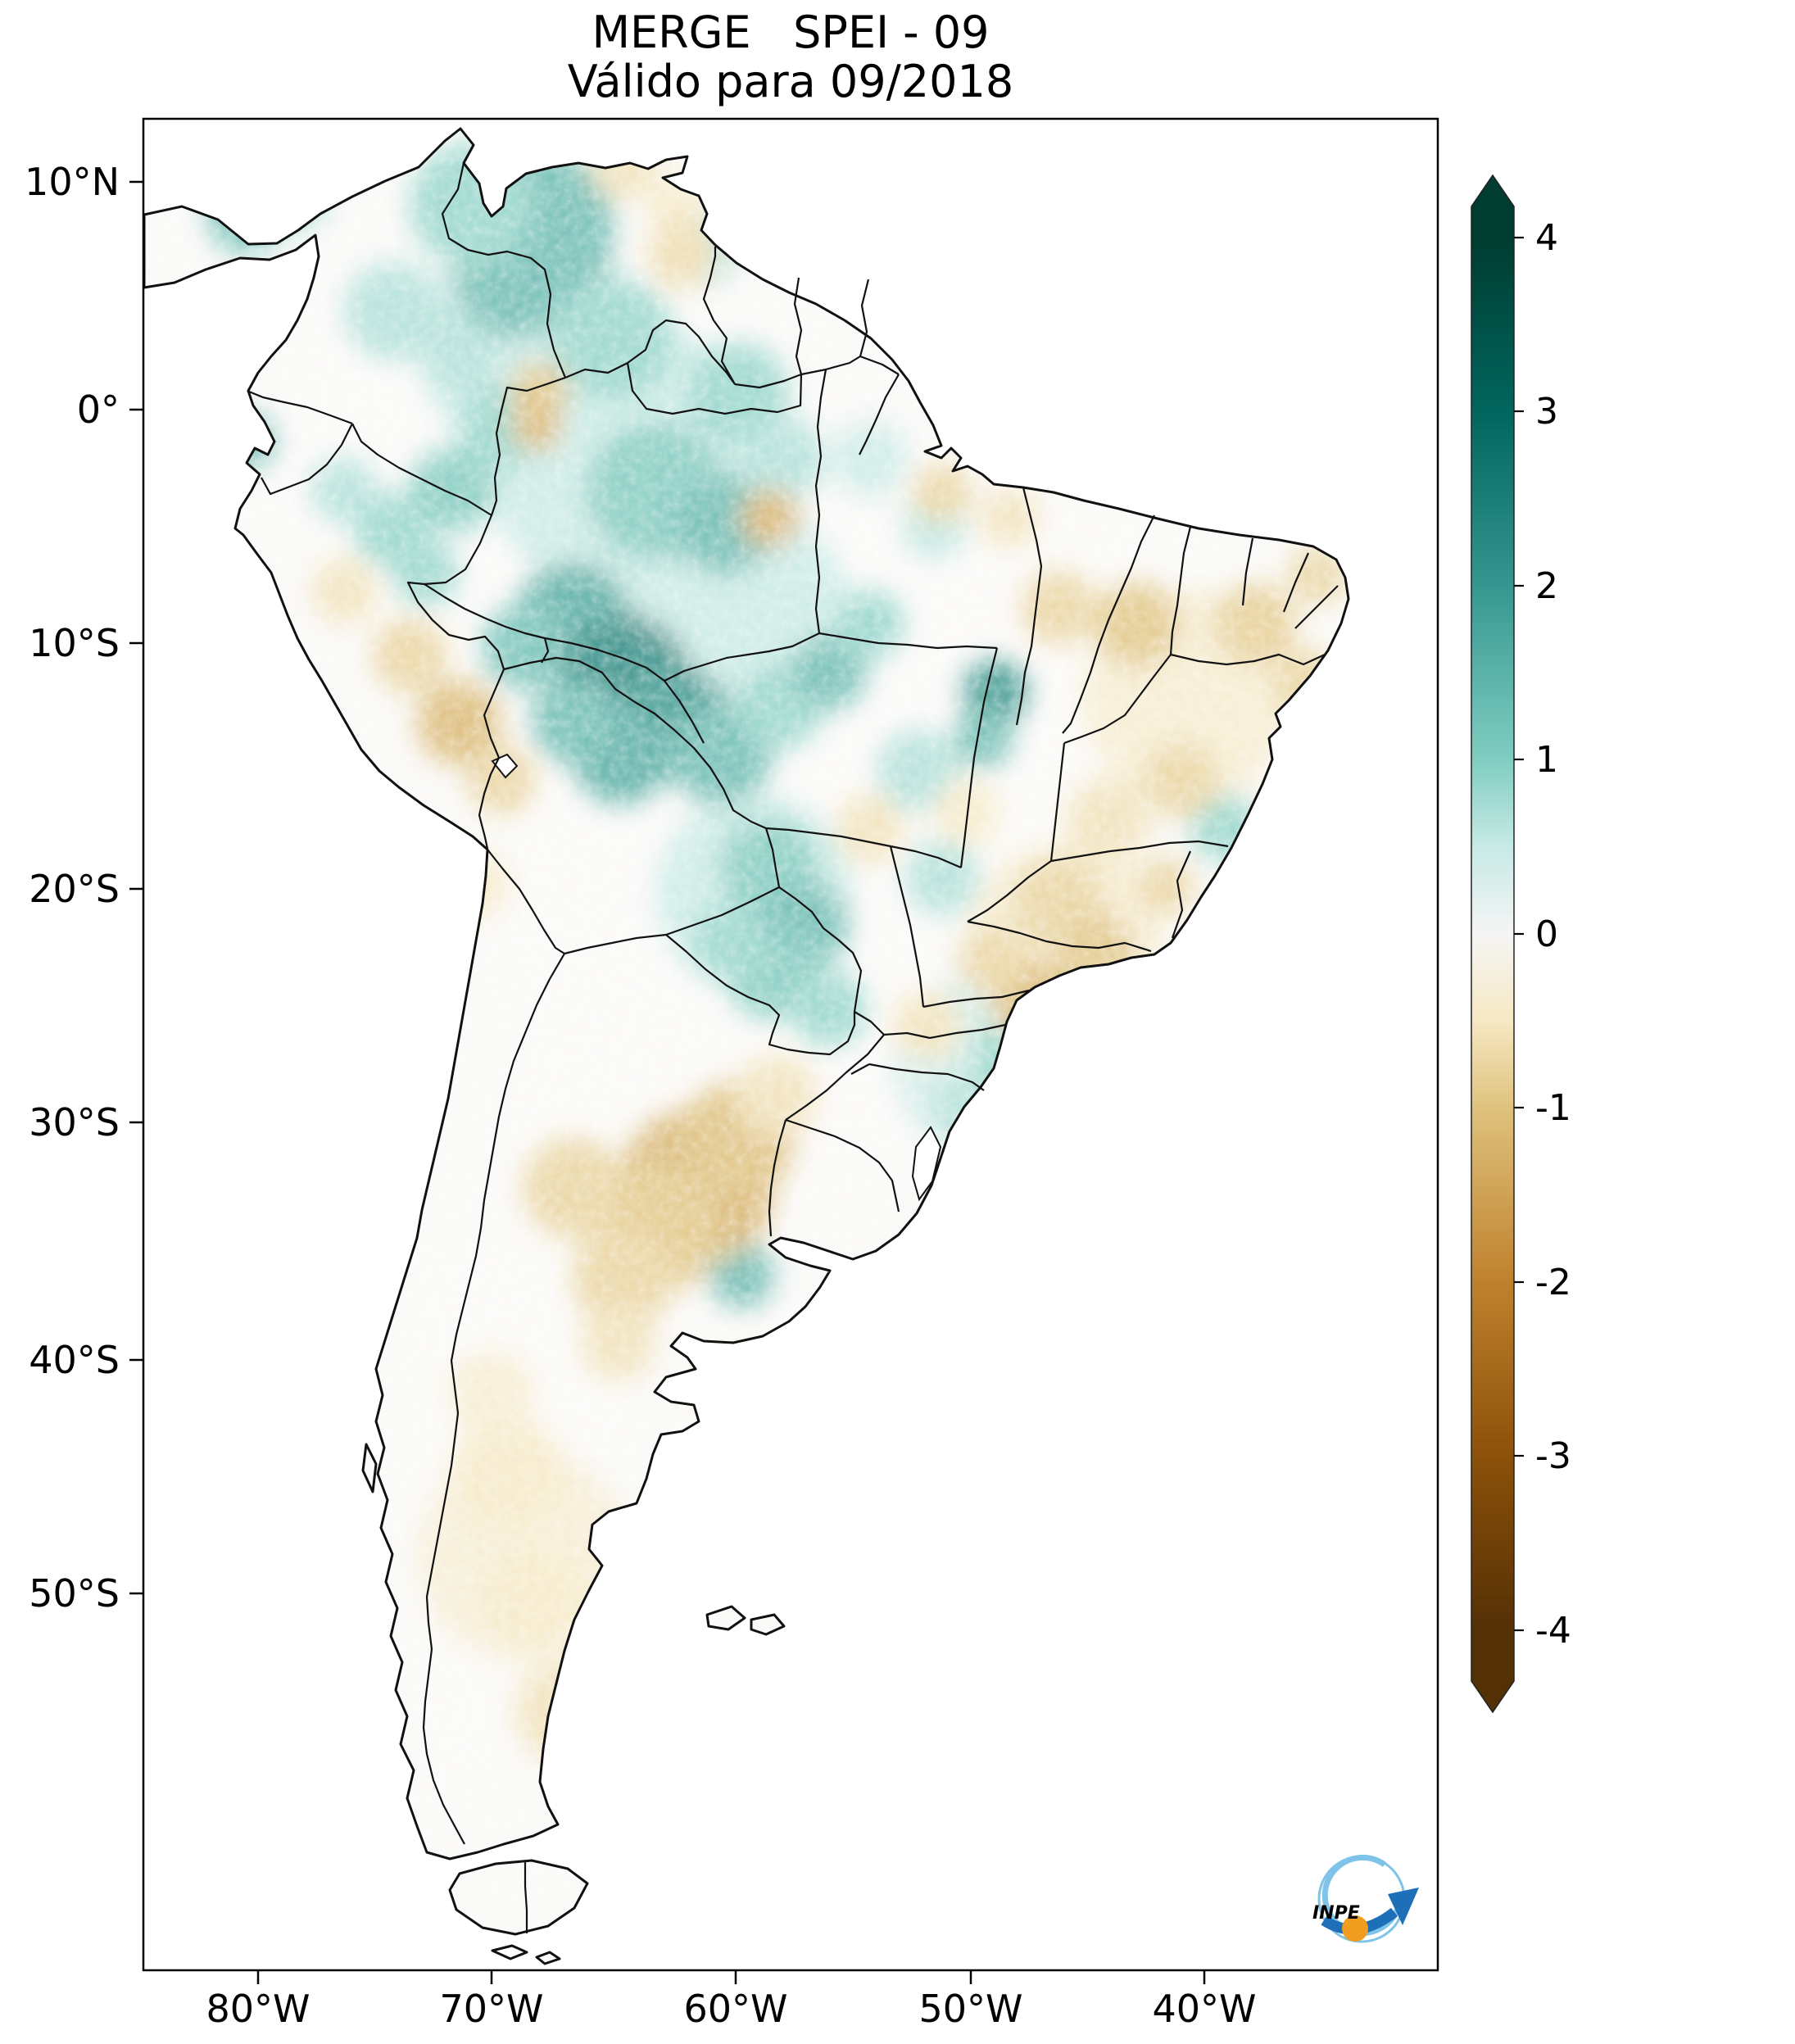  I want to click on inpe-logo-big-arrowhead-icon, so click(1403, 1906).